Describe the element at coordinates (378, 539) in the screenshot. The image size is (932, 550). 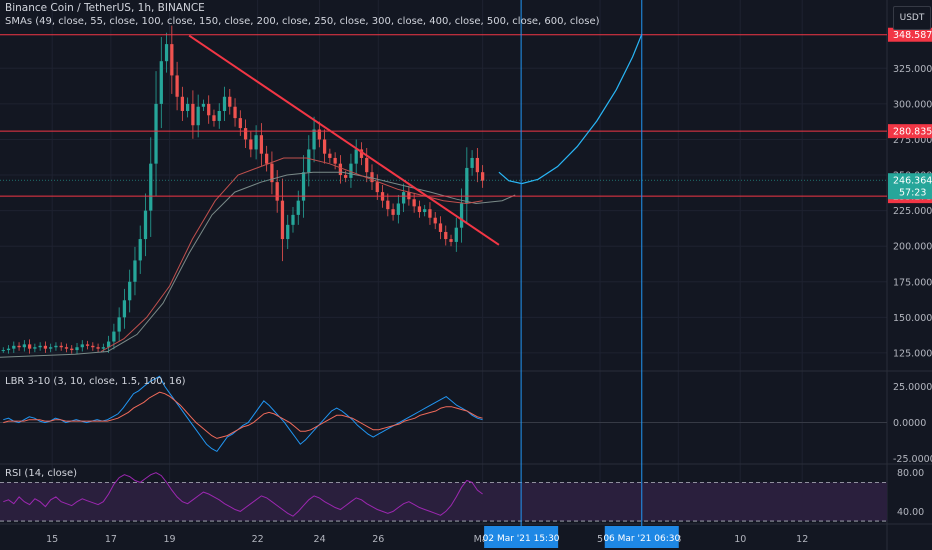
I see `time-tick-label: 26` at that location.